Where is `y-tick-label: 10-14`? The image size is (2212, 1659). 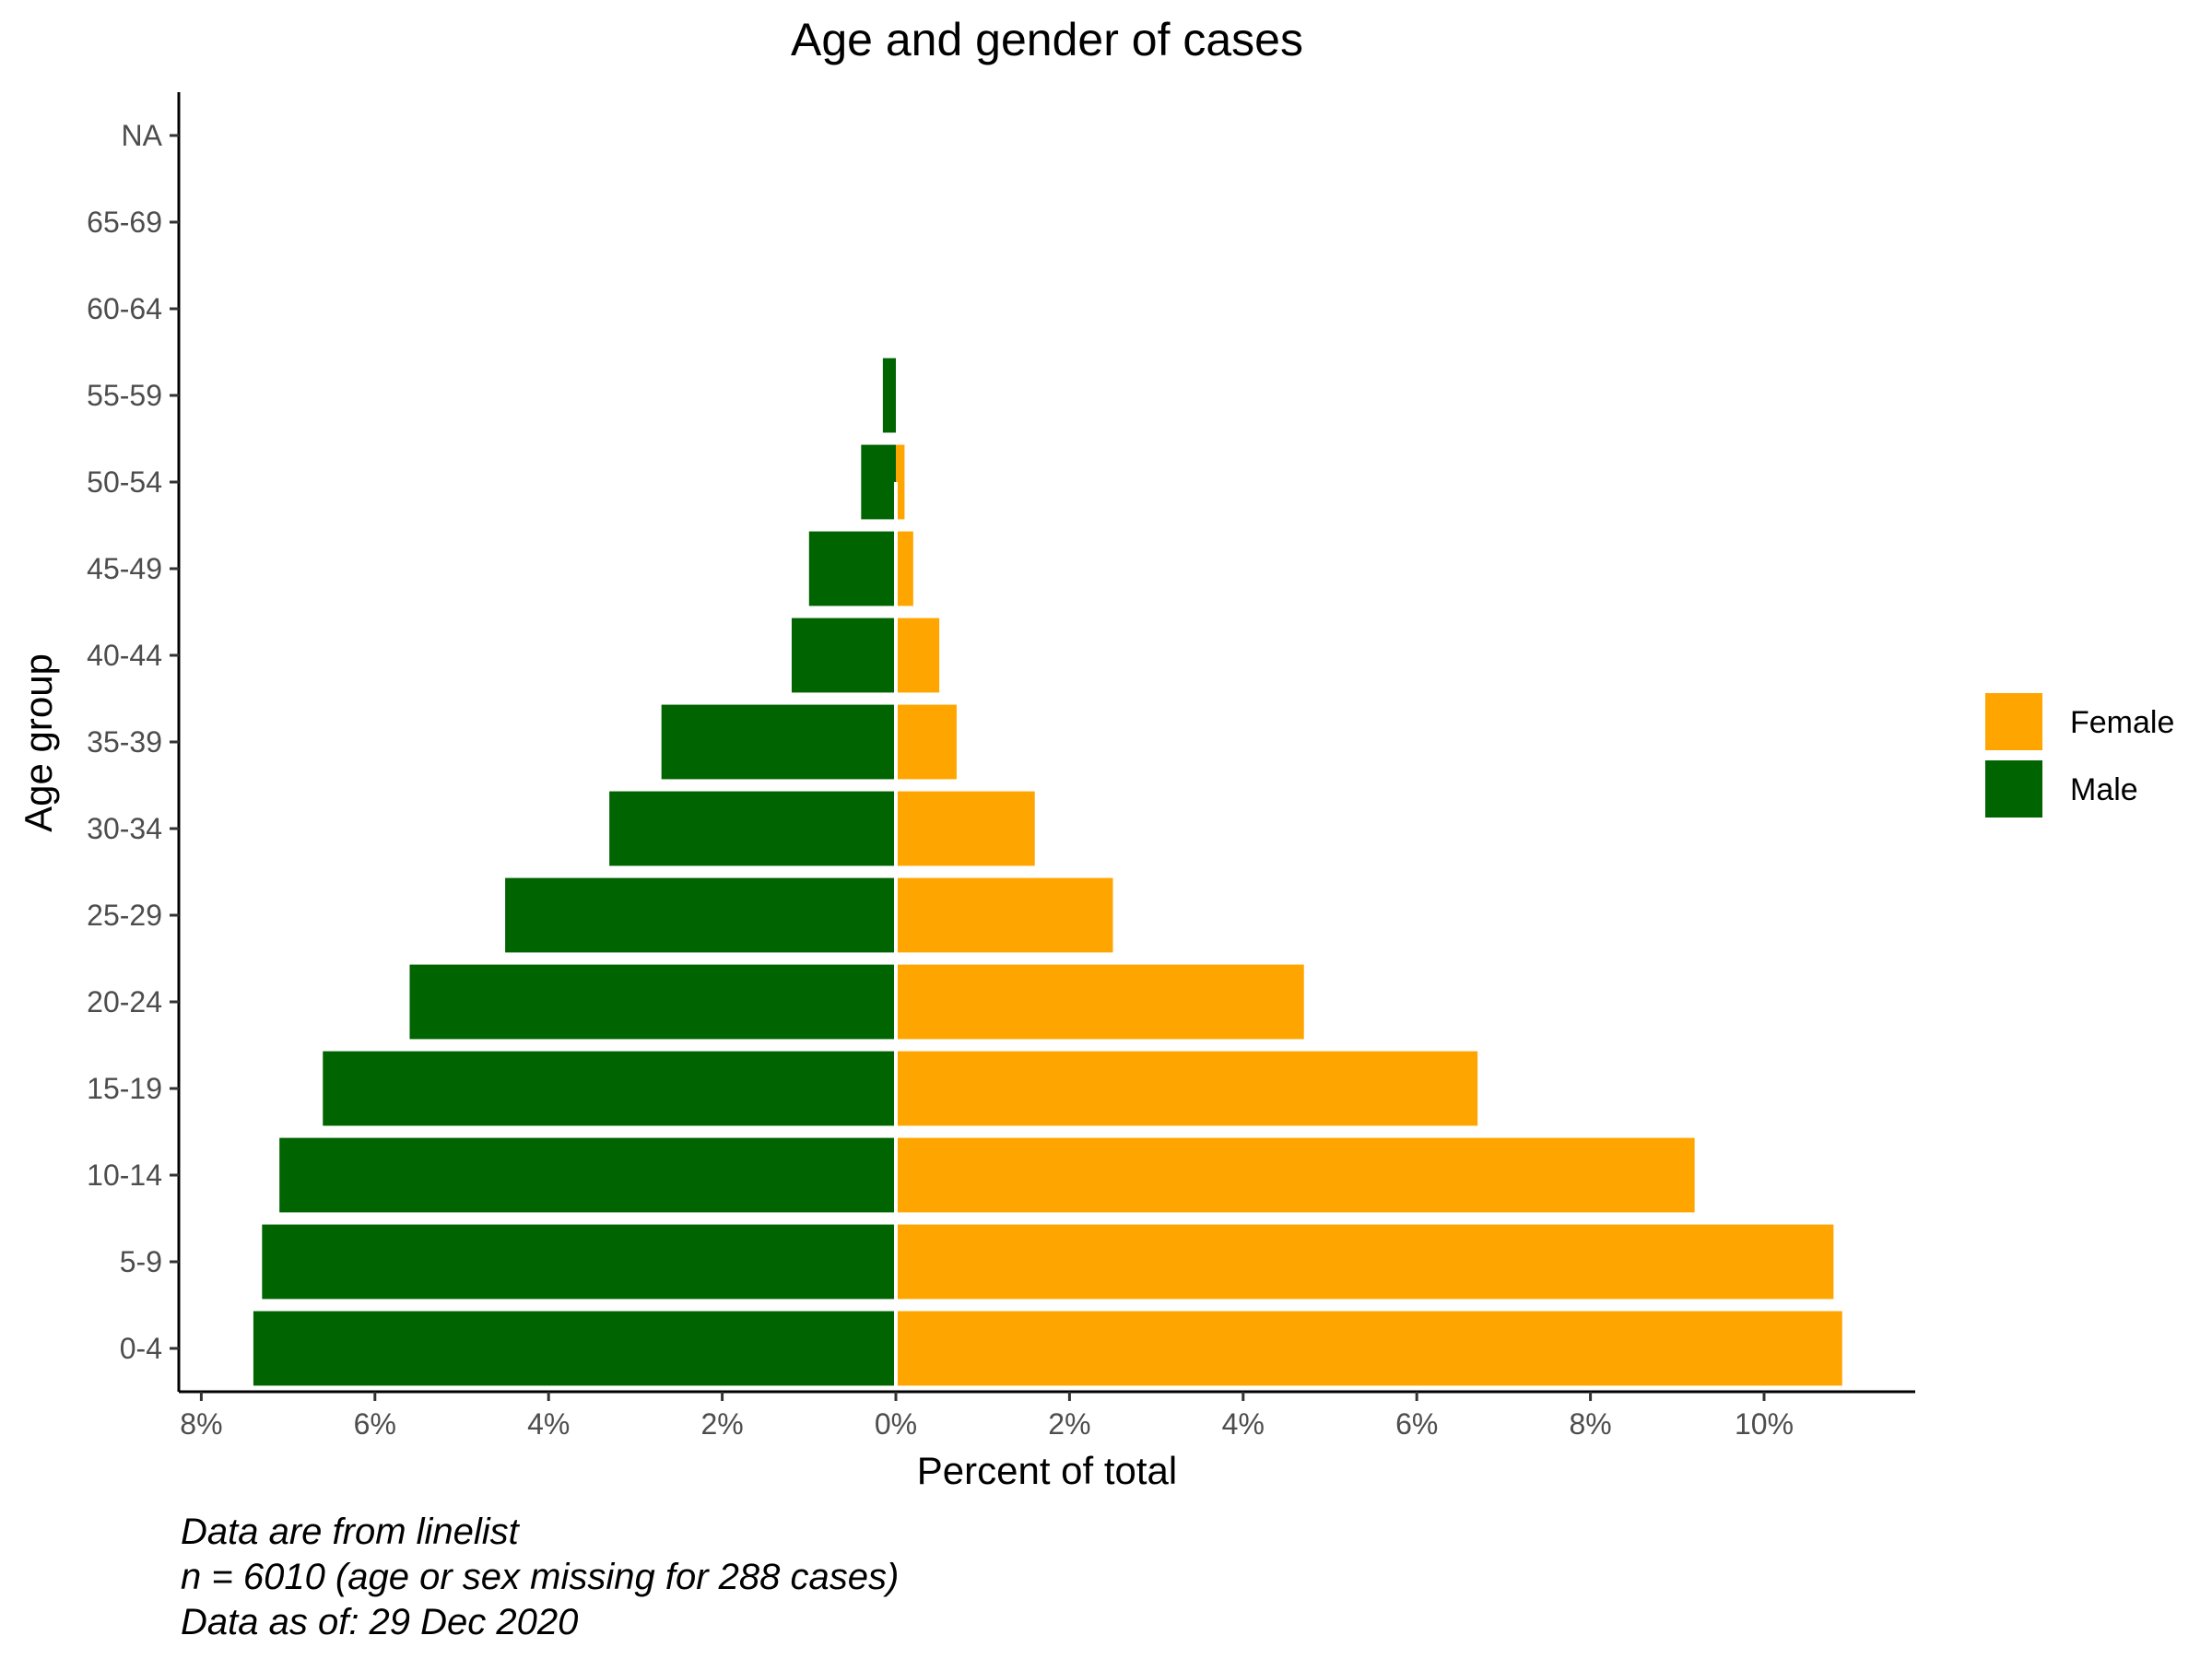
y-tick-label: 10-14 is located at coordinates (124, 1175).